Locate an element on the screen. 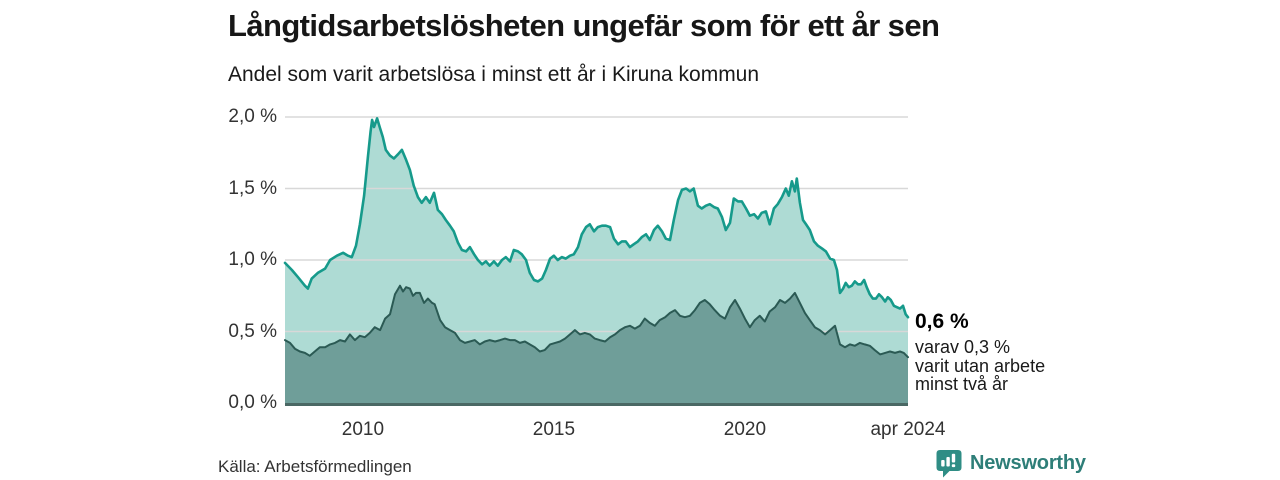 This screenshot has width=1280, height=480. annotation-line-2: varit utan arbete is located at coordinates (980, 365).